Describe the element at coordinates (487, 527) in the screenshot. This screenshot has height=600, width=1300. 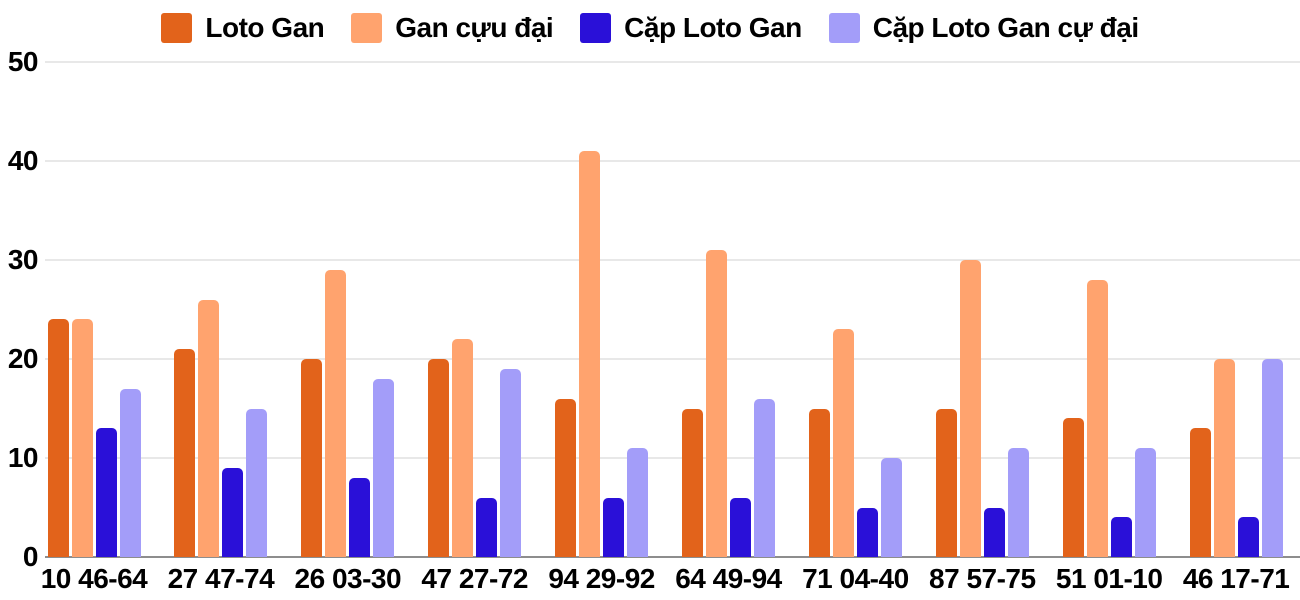
I see `bar-series3-group4` at that location.